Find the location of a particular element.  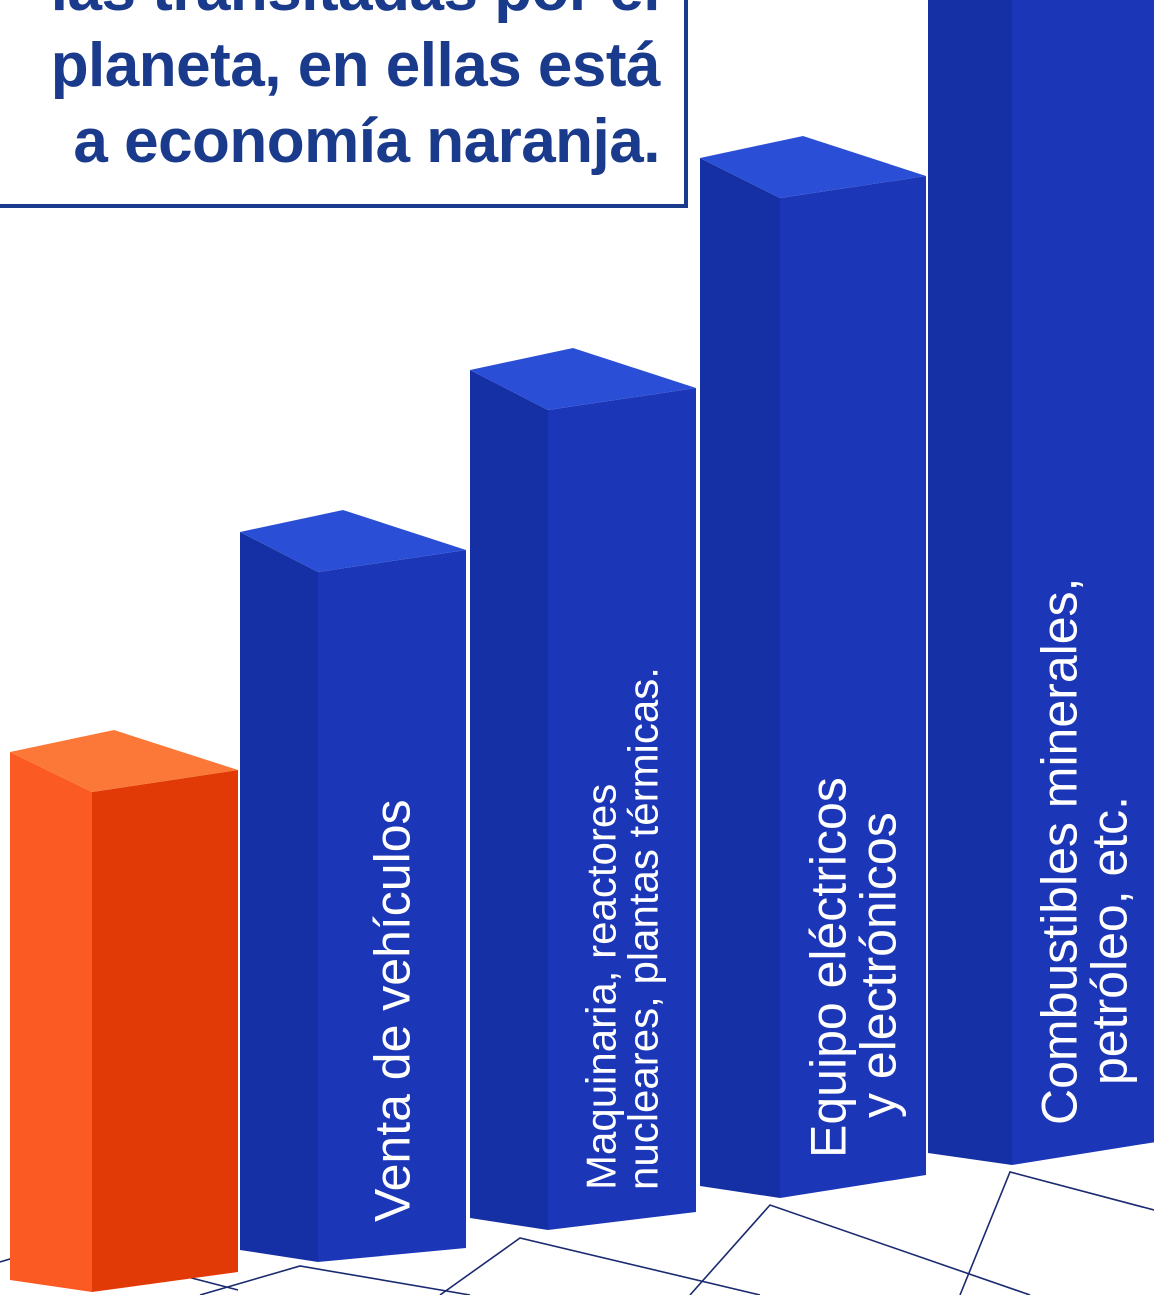

bar-label-4-line-1: Equipo eléctricos is located at coordinates (829, 967).